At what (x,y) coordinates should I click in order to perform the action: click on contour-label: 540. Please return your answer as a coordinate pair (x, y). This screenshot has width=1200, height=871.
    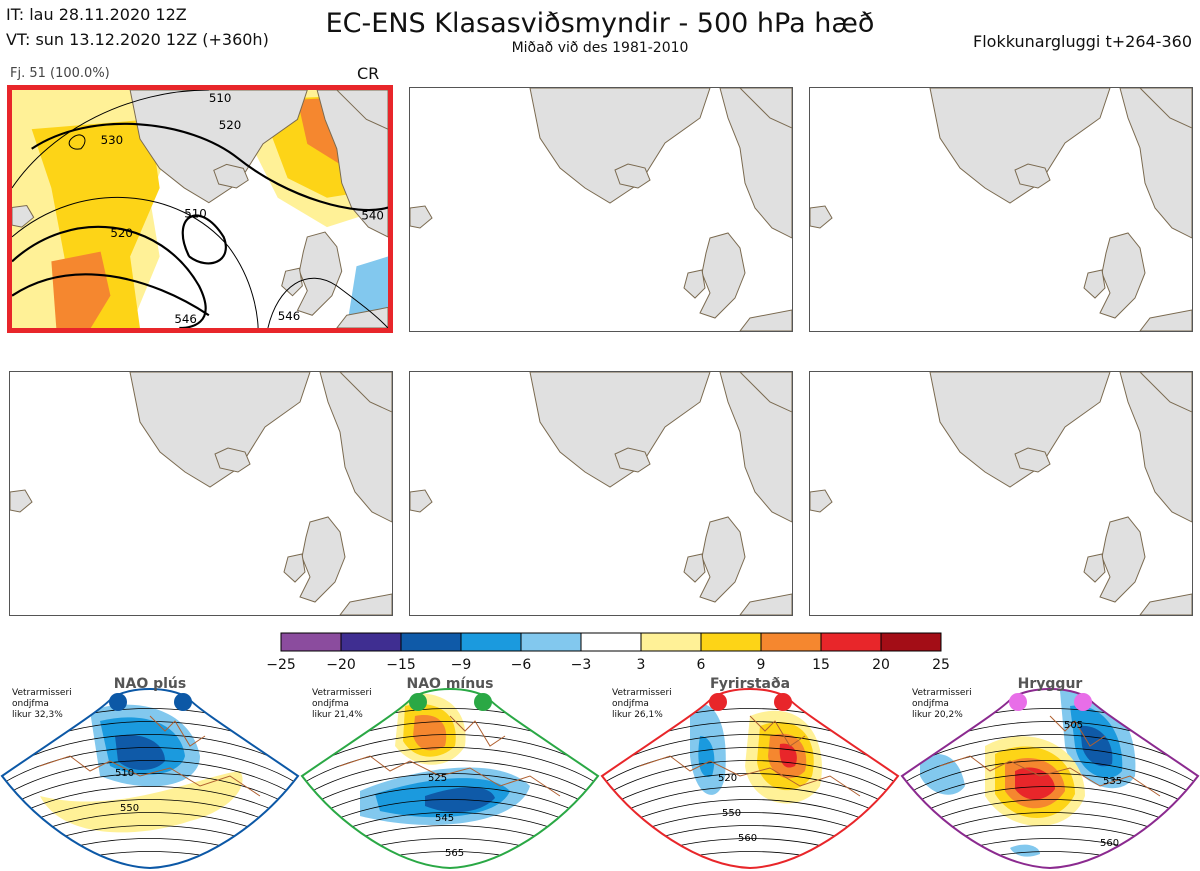
    Looking at the image, I should click on (372, 215).